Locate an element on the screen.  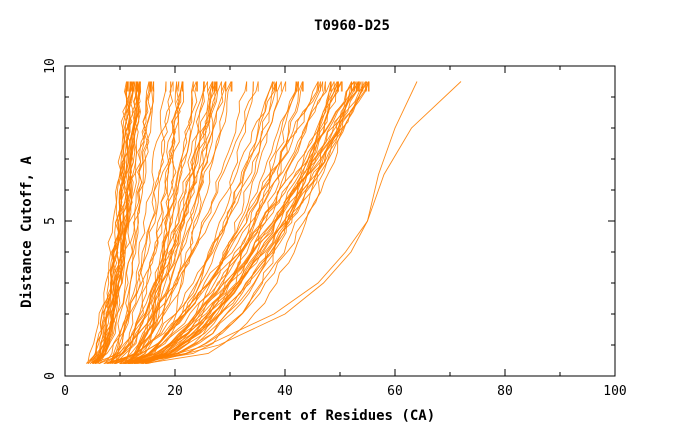
x-axis-label: Percent of Residues (CA) is located at coordinates (334, 416).